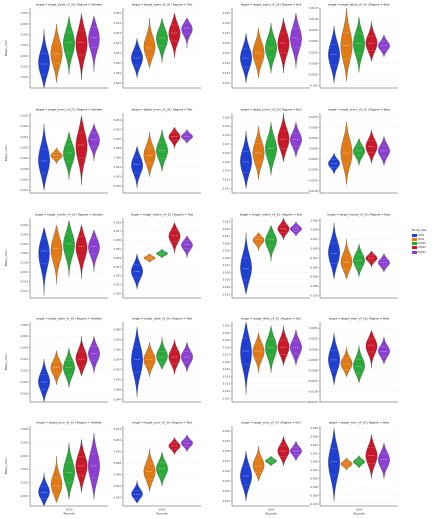 The width and height of the screenshot is (436, 519). What do you see at coordinates (313, 339) in the screenshot?
I see `y-tick-label: 0.0025` at bounding box center [313, 339].